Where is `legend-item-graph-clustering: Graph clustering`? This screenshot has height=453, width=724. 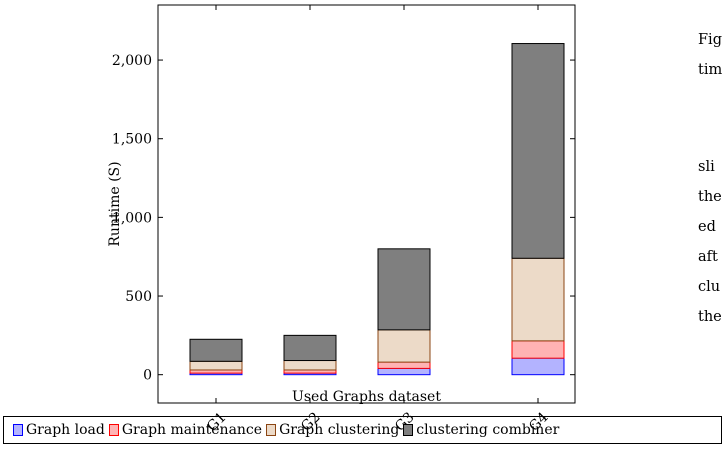 legend-item-graph-clustering: Graph clustering is located at coordinates (332, 430).